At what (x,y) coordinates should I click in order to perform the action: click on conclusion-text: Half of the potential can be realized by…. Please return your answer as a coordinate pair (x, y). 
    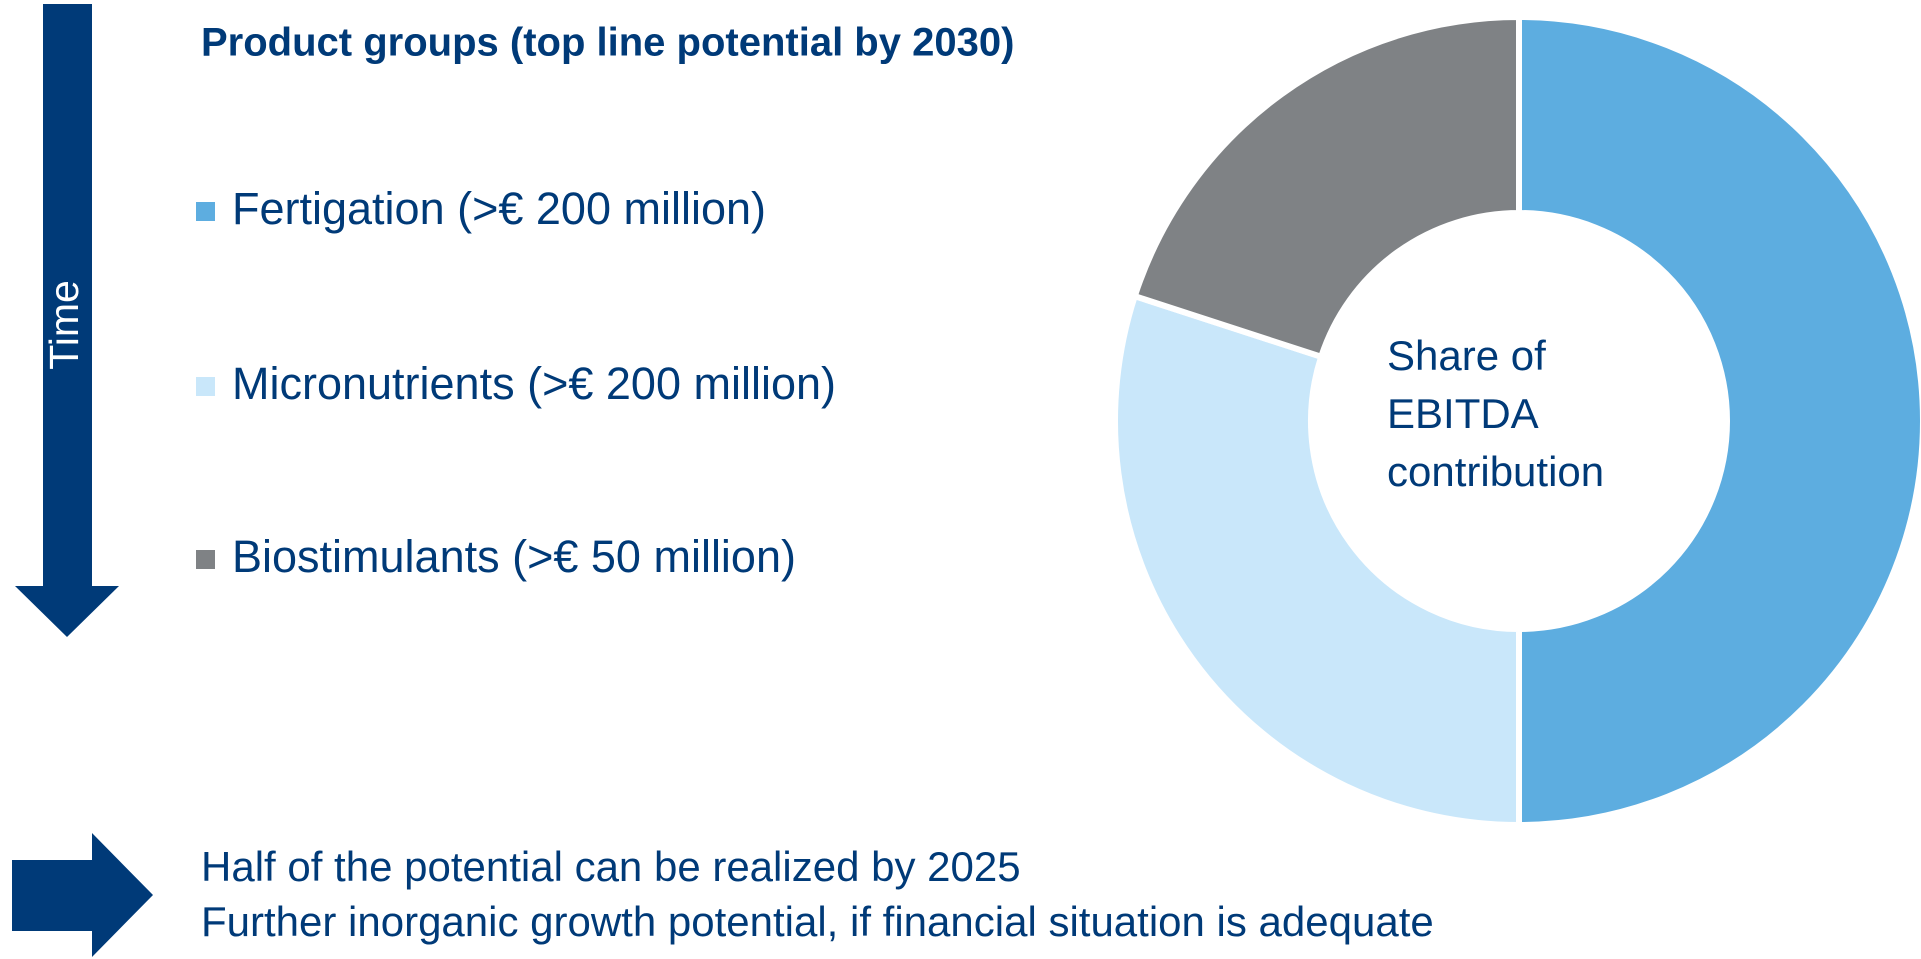
    Looking at the image, I should click on (611, 866).